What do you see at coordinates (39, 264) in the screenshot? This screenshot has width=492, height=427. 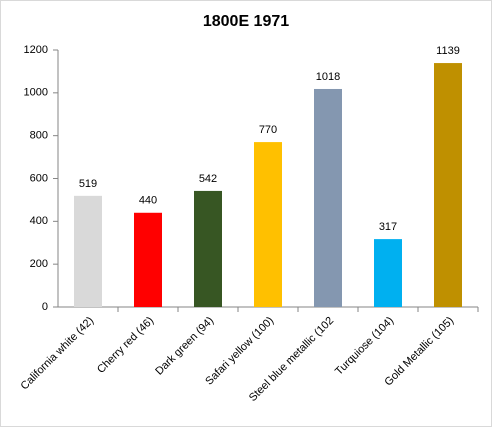 I see `y-tick-label: 200` at bounding box center [39, 264].